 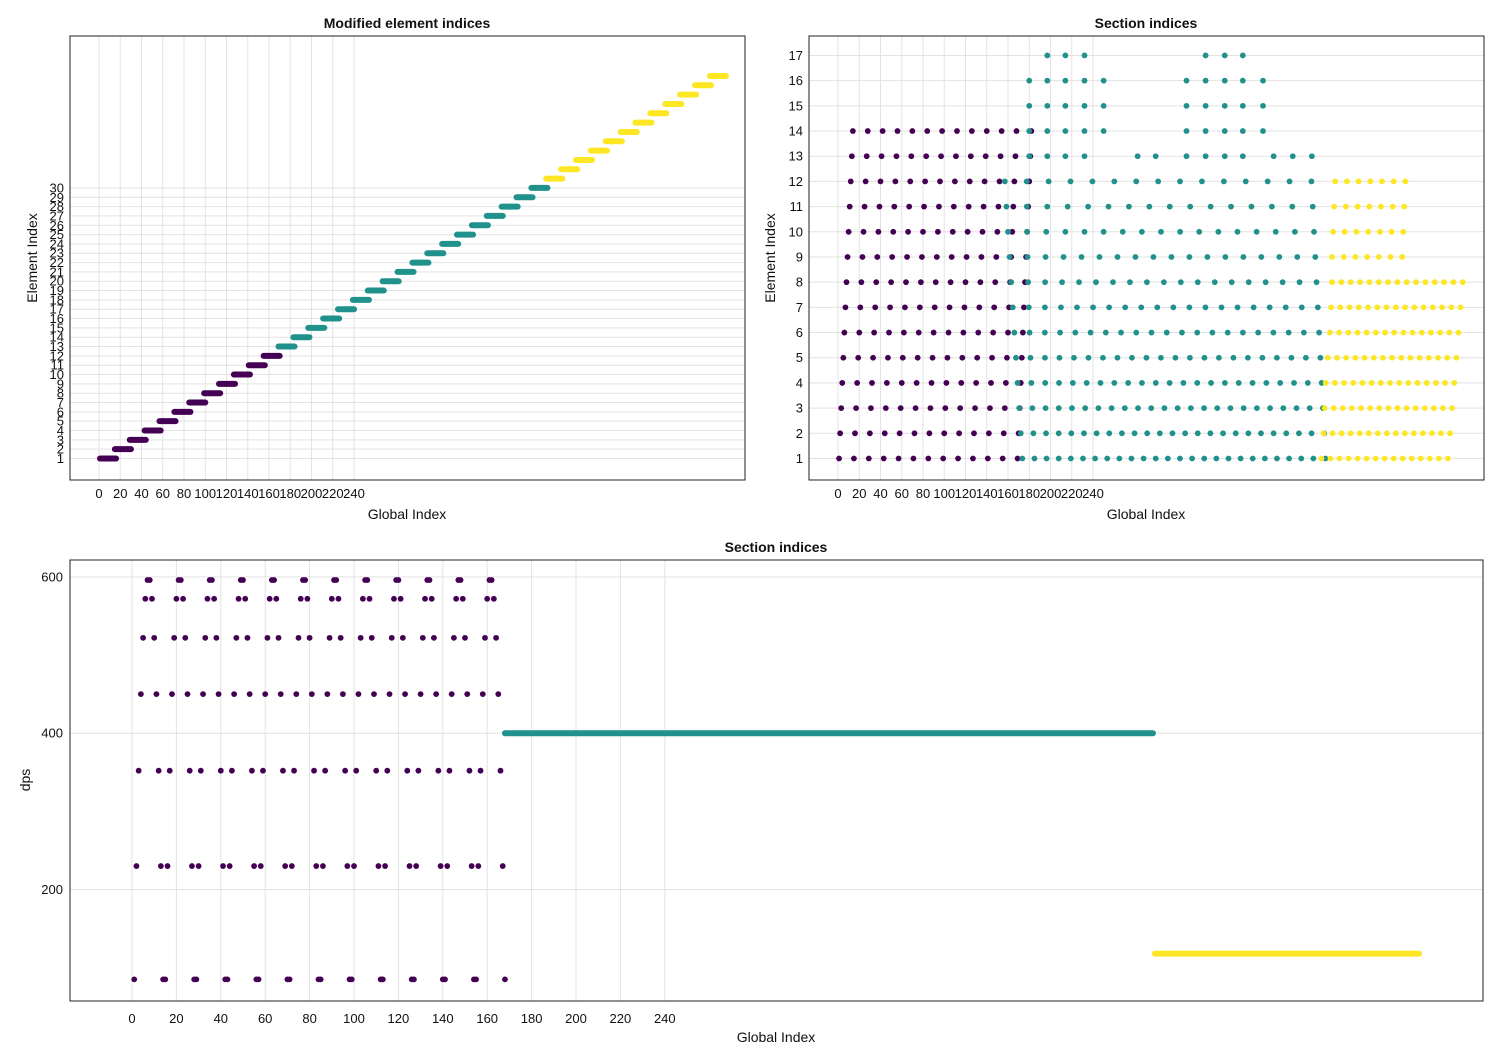 What do you see at coordinates (859, 493) in the screenshot?
I see `panel2-x-tick: 20` at bounding box center [859, 493].